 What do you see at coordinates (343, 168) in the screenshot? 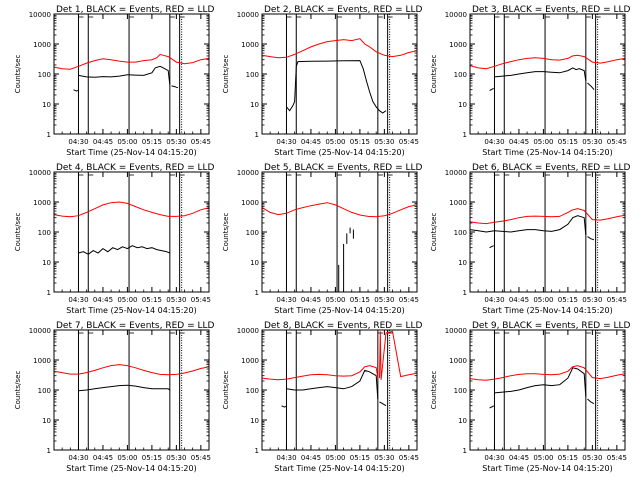
I see `chart-title: Det 5, BLACK = Events, RED = LLD` at bounding box center [343, 168].